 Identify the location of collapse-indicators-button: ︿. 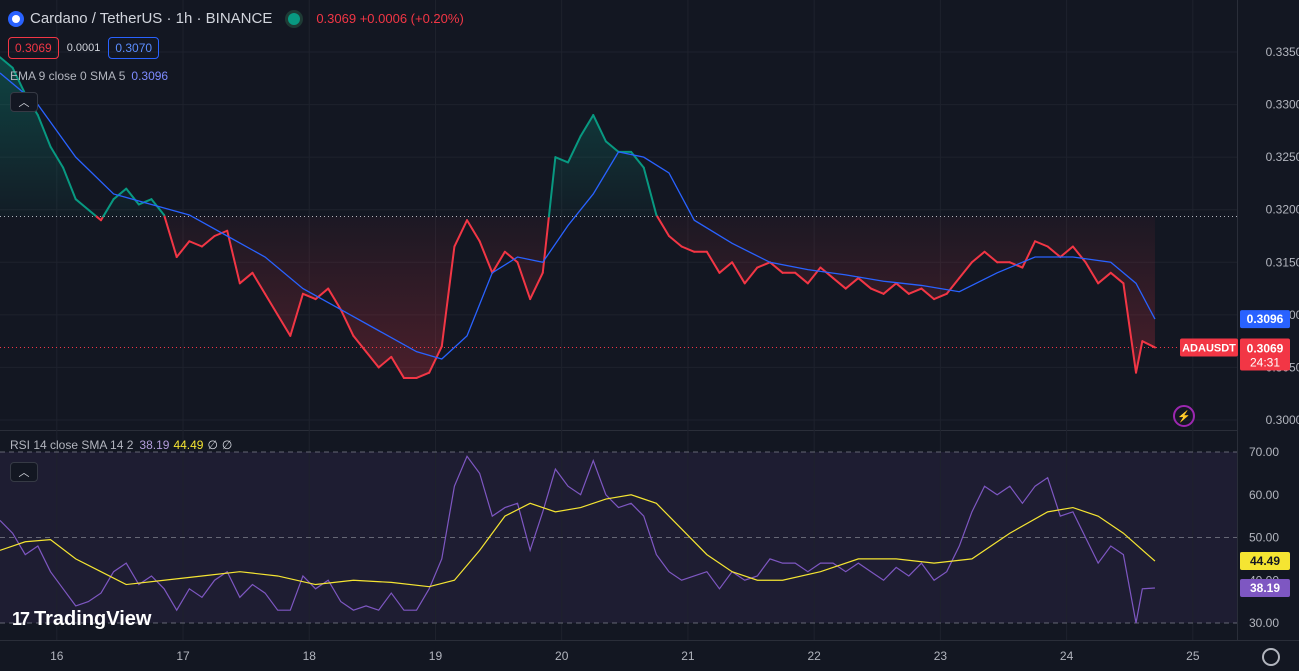
(24, 102).